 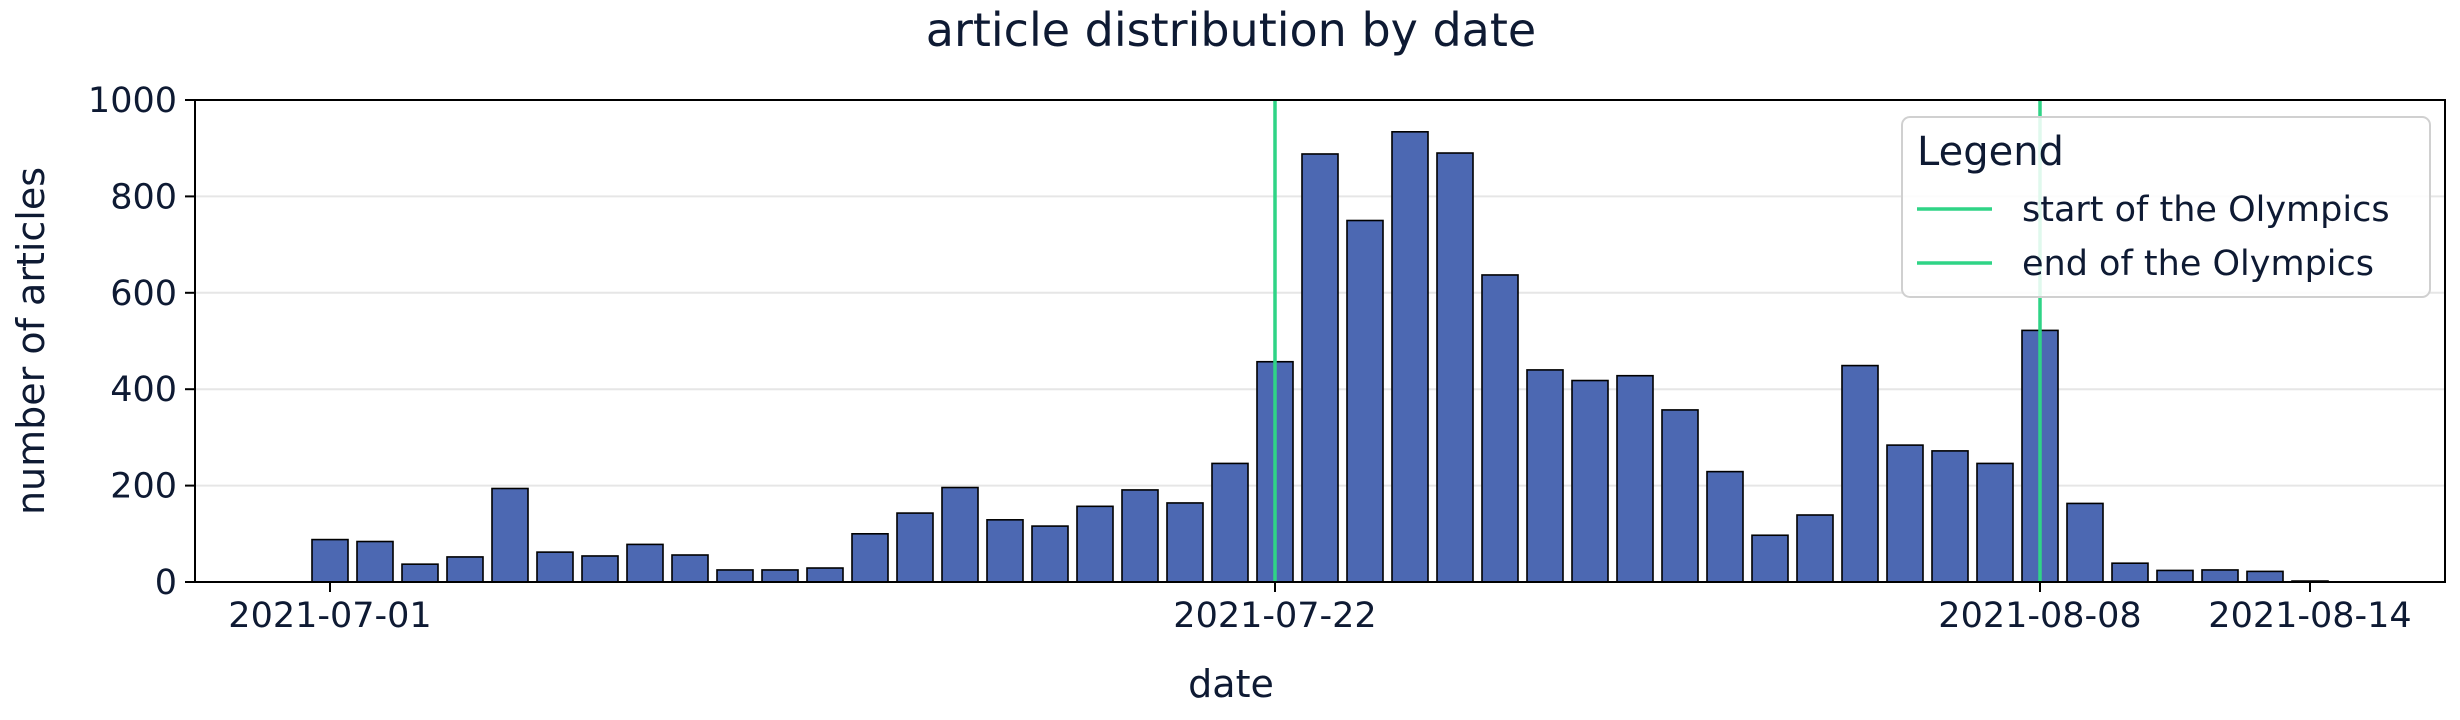 What do you see at coordinates (143, 294) in the screenshot?
I see `y-tick-label: 600` at bounding box center [143, 294].